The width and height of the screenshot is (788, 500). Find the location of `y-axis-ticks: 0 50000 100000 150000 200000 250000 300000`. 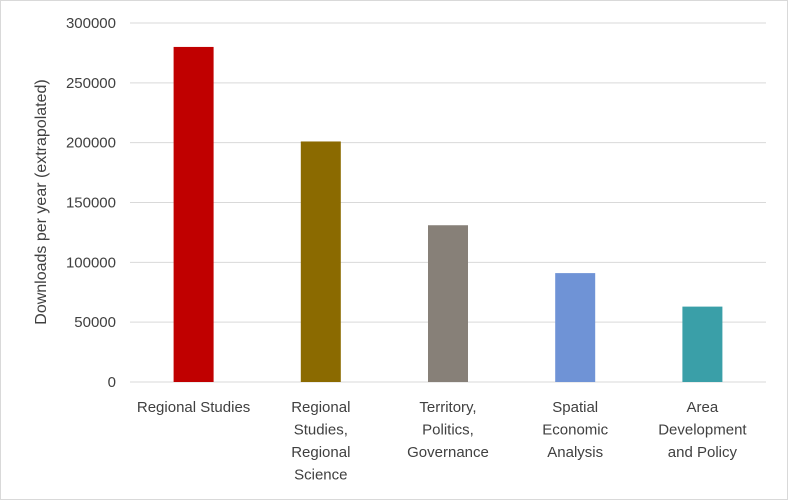

y-axis-ticks: 0 50000 100000 150000 200000 250000 300000 is located at coordinates (91, 203).